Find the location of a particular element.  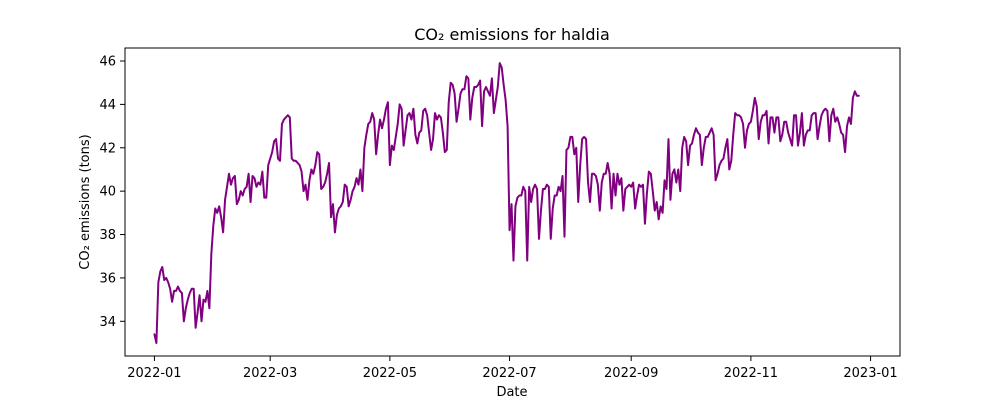

x-tick-label: 2022-11 is located at coordinates (751, 373).